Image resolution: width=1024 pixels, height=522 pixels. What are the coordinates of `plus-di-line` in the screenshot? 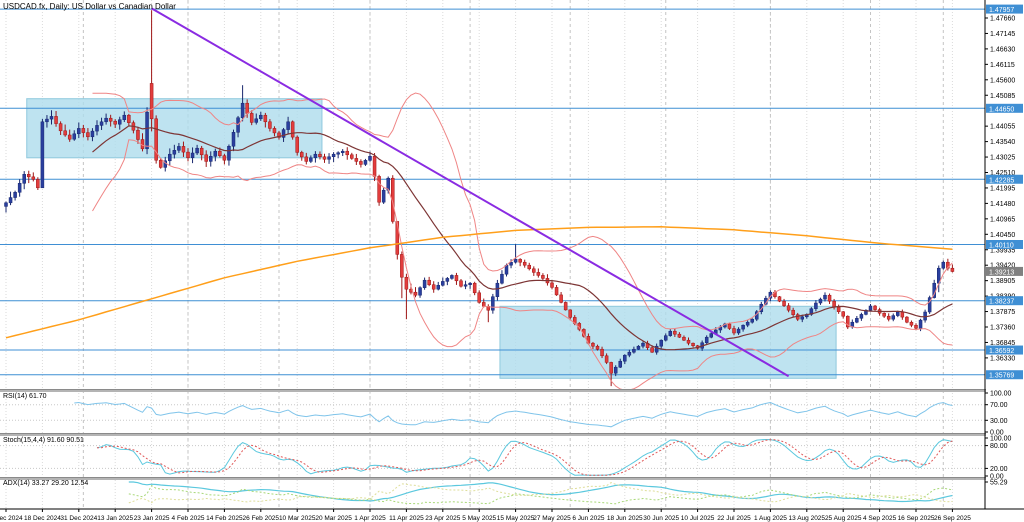 It's located at (540, 494).